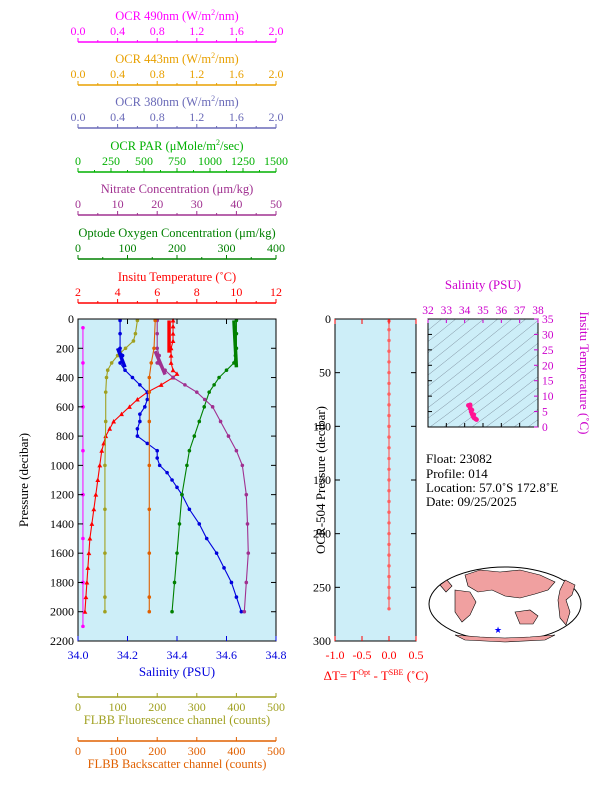 The height and width of the screenshot is (785, 598). What do you see at coordinates (235, 344) in the screenshot?
I see `surface-band-oxygen` at bounding box center [235, 344].